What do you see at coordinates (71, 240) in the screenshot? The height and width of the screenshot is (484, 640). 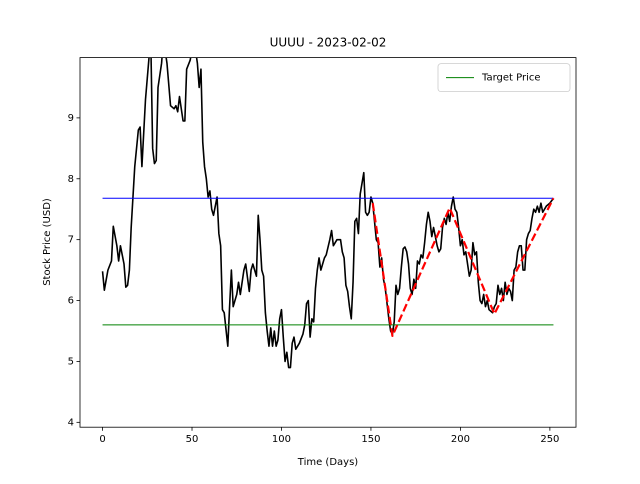 I see `y-tick-label: 7` at bounding box center [71, 240].